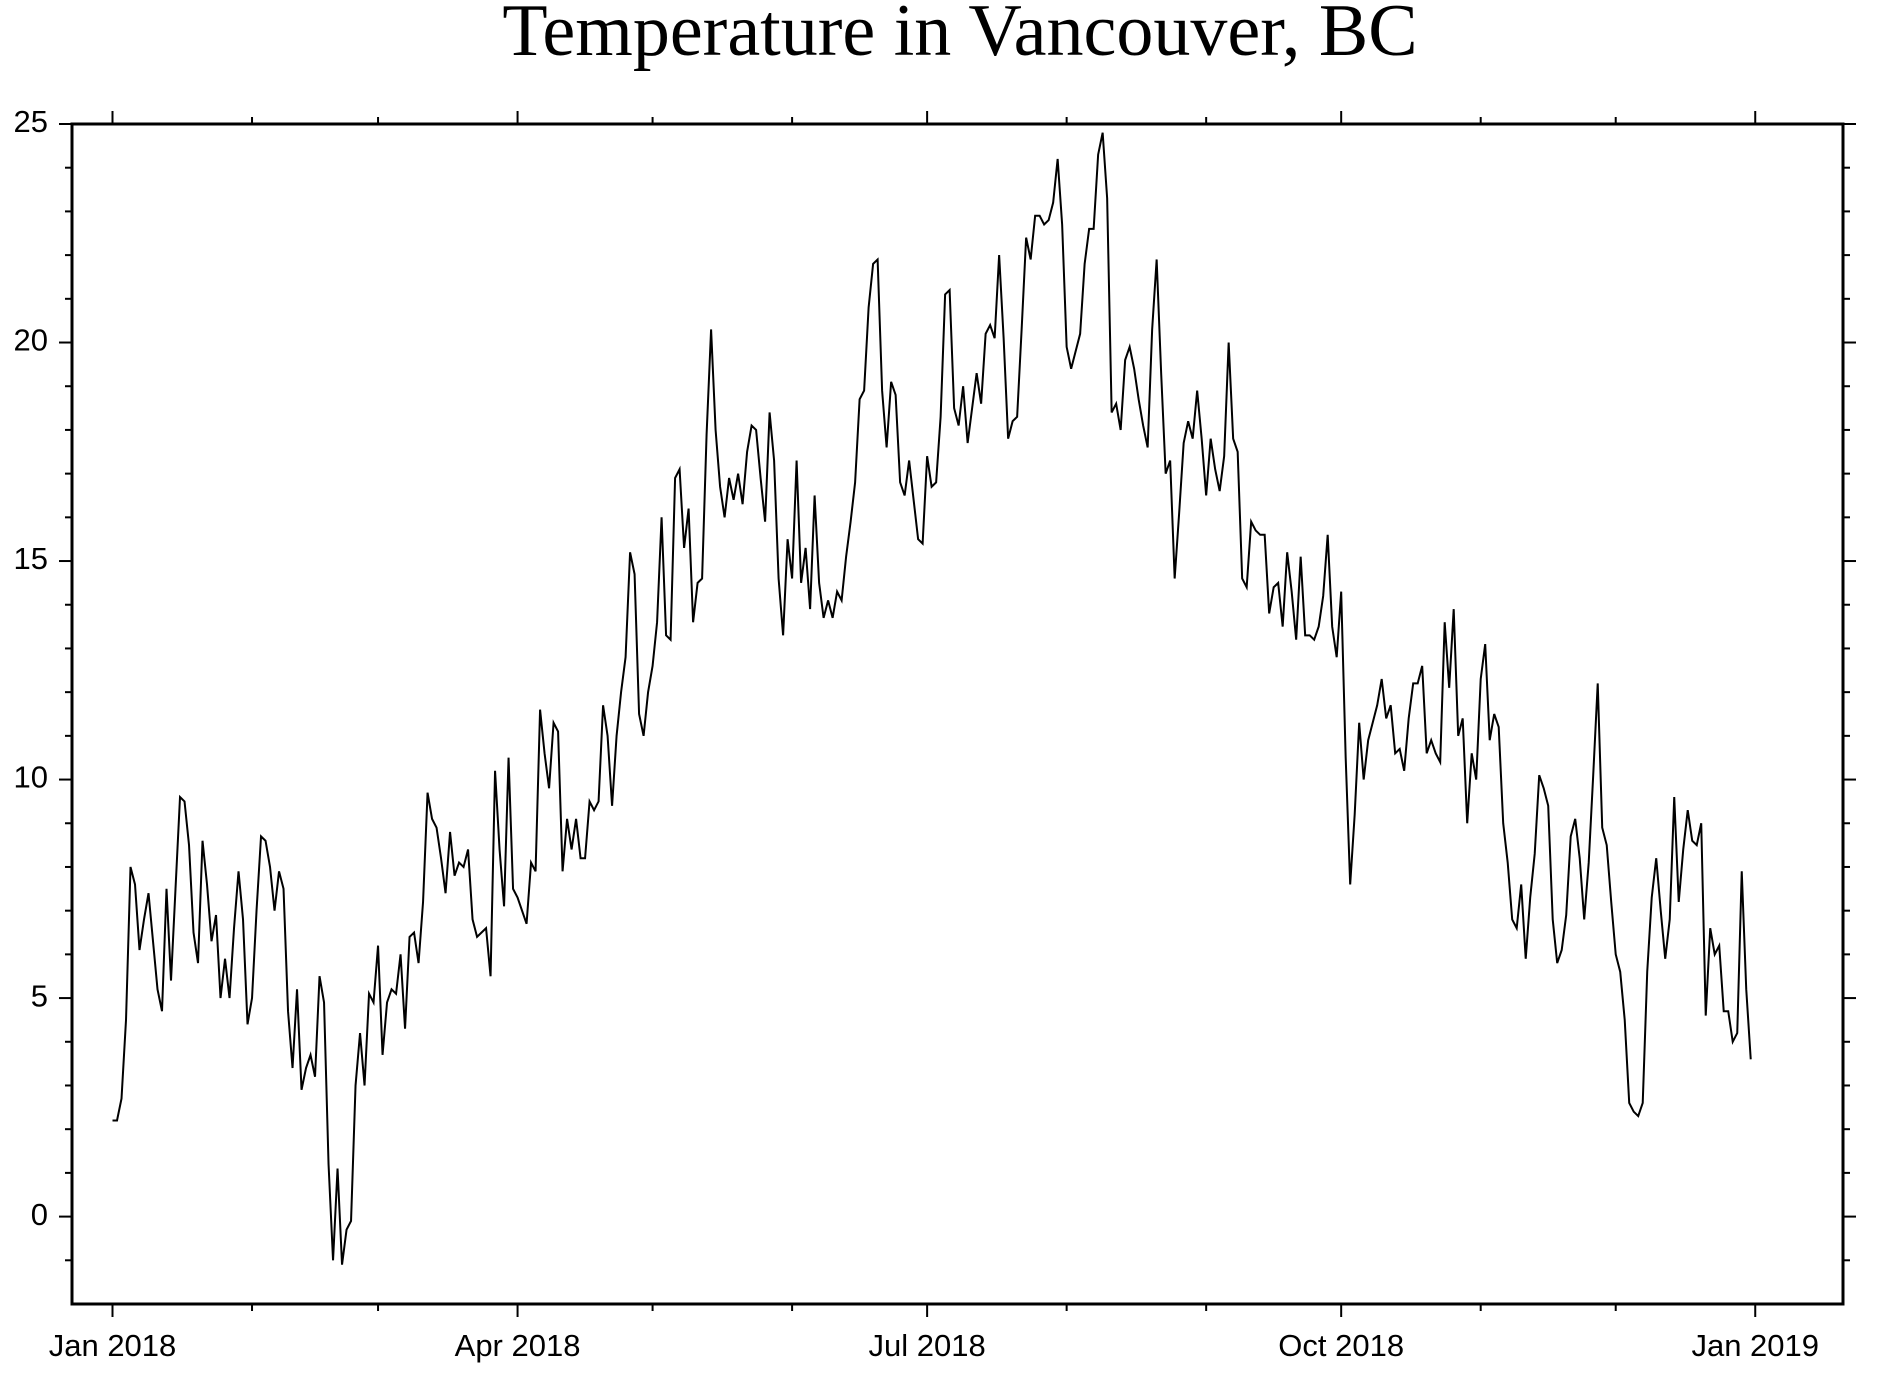 The image size is (1883, 1374). Describe the element at coordinates (113, 1345) in the screenshot. I see `x-tick-label: Jan 2018` at that location.